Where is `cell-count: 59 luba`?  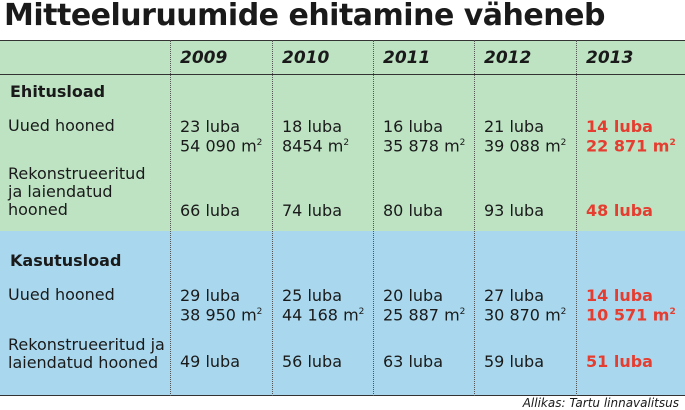
cell-count: 59 luba is located at coordinates (514, 361).